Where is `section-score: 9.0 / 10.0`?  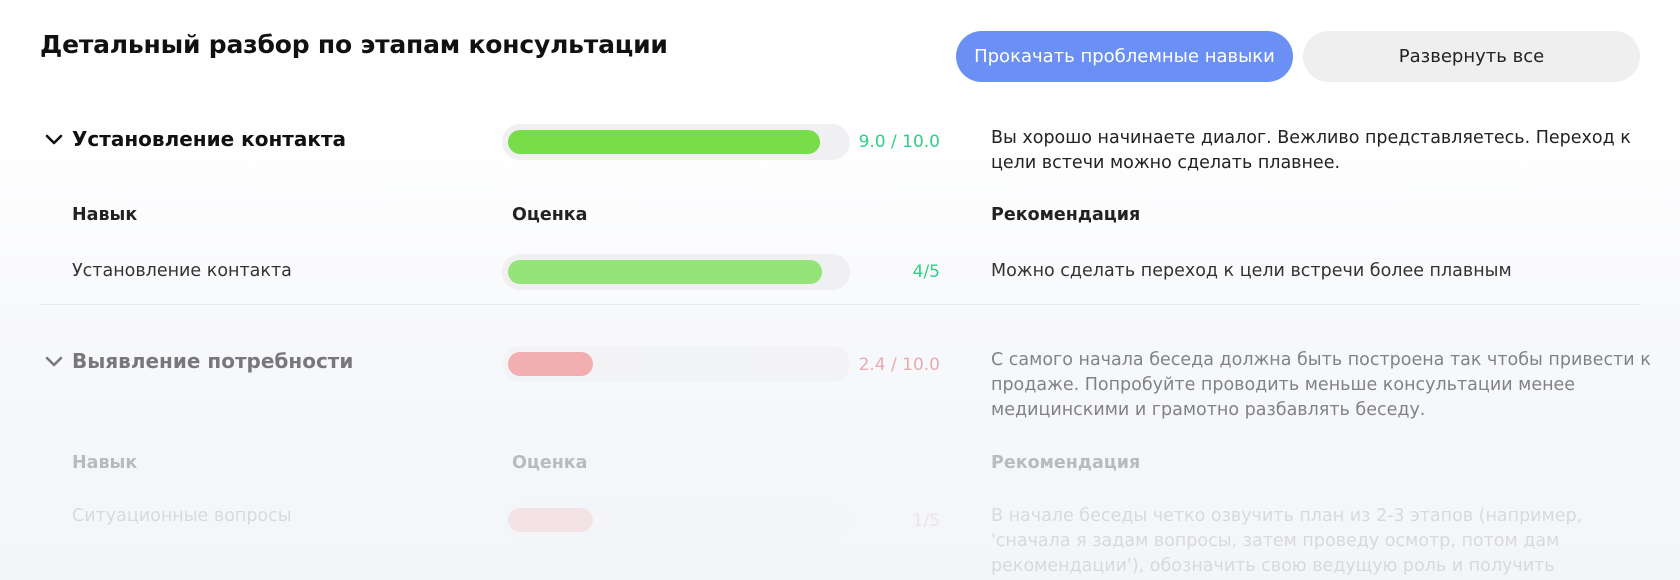 section-score: 9.0 / 10.0 is located at coordinates (899, 142).